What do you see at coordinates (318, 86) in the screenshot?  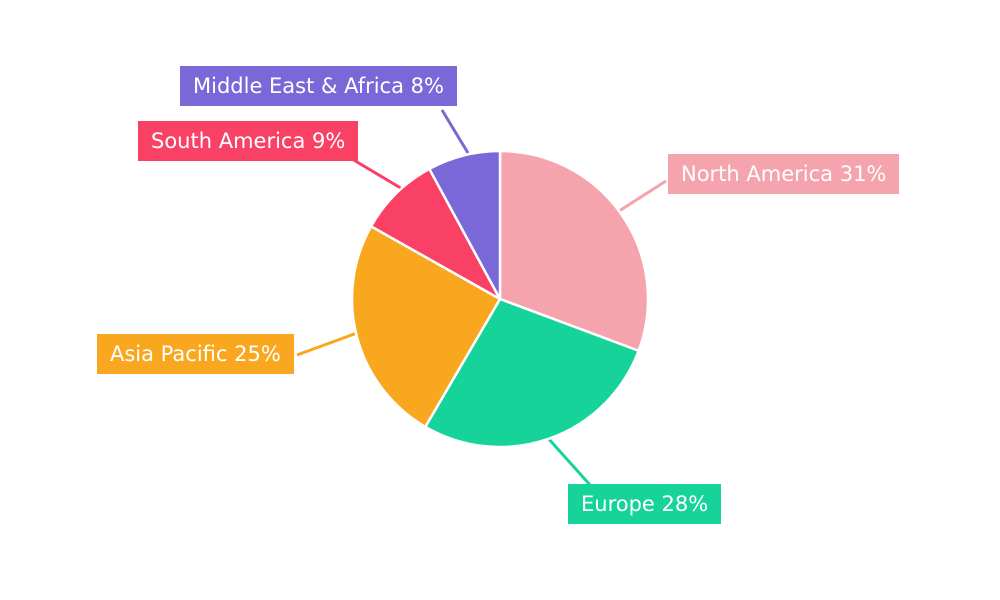 I see `slice-label-middle-east-africa: Middle East & Africa 8%` at bounding box center [318, 86].